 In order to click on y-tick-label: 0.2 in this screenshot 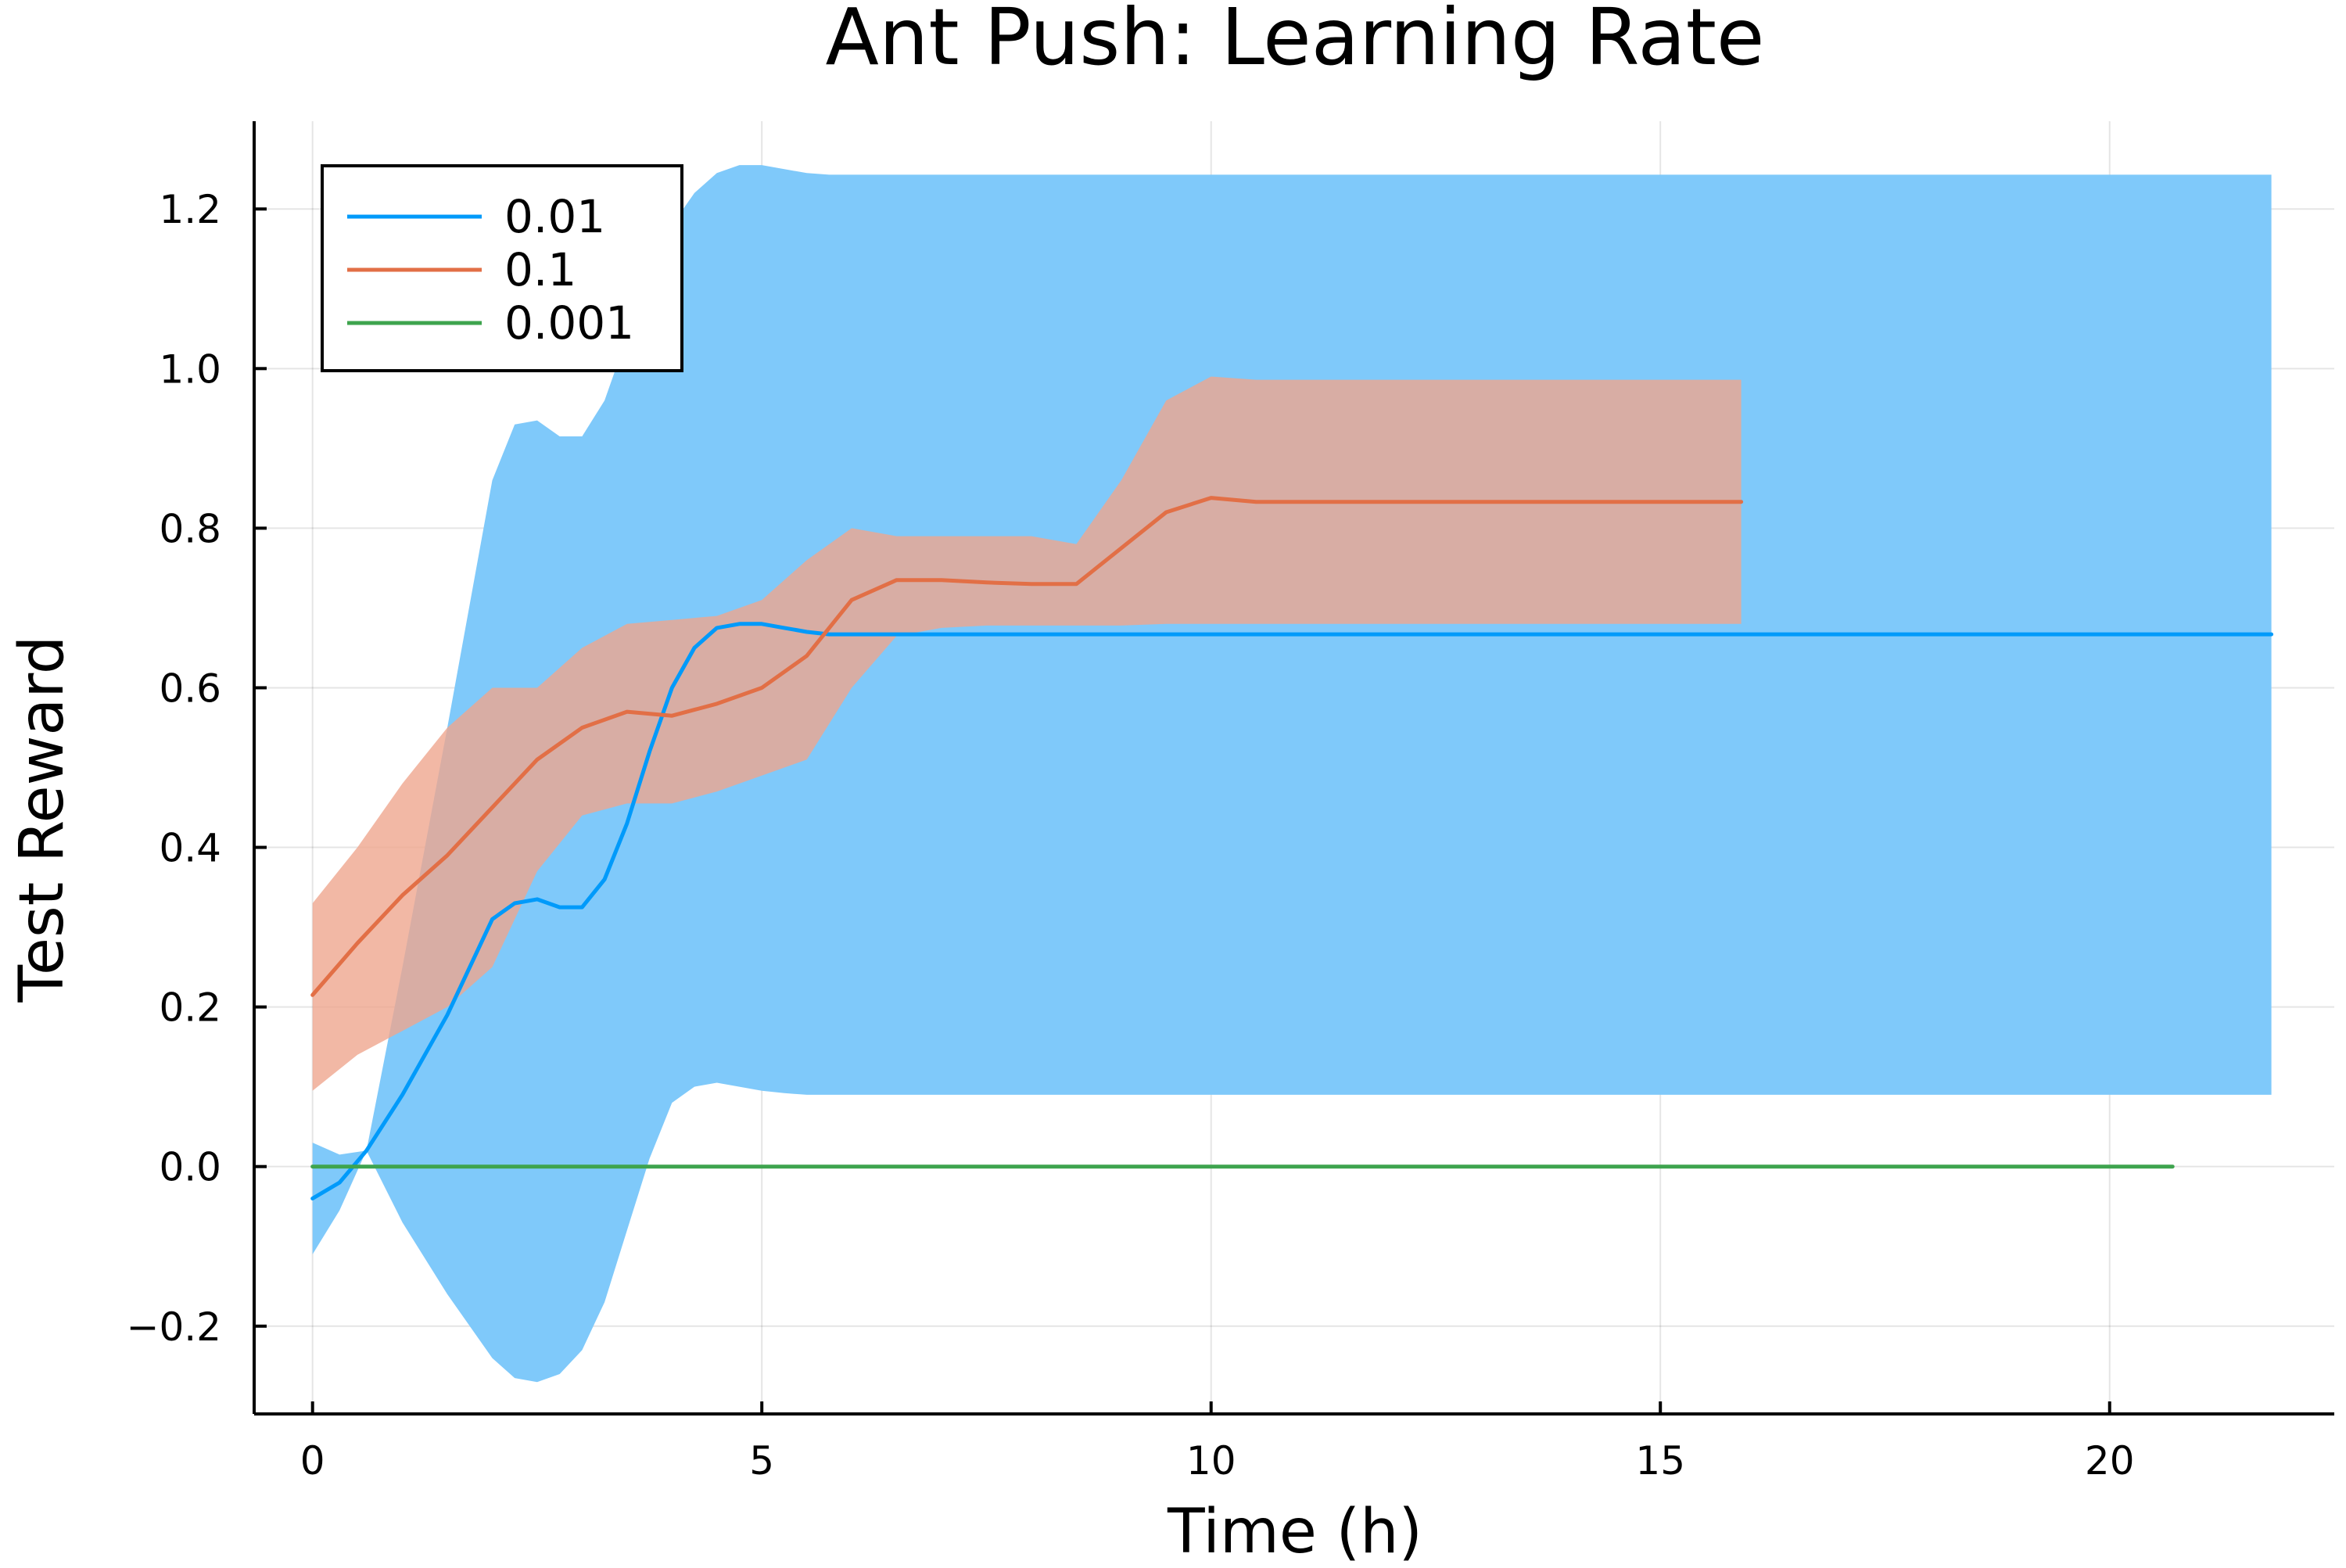, I will do `click(190, 1008)`.